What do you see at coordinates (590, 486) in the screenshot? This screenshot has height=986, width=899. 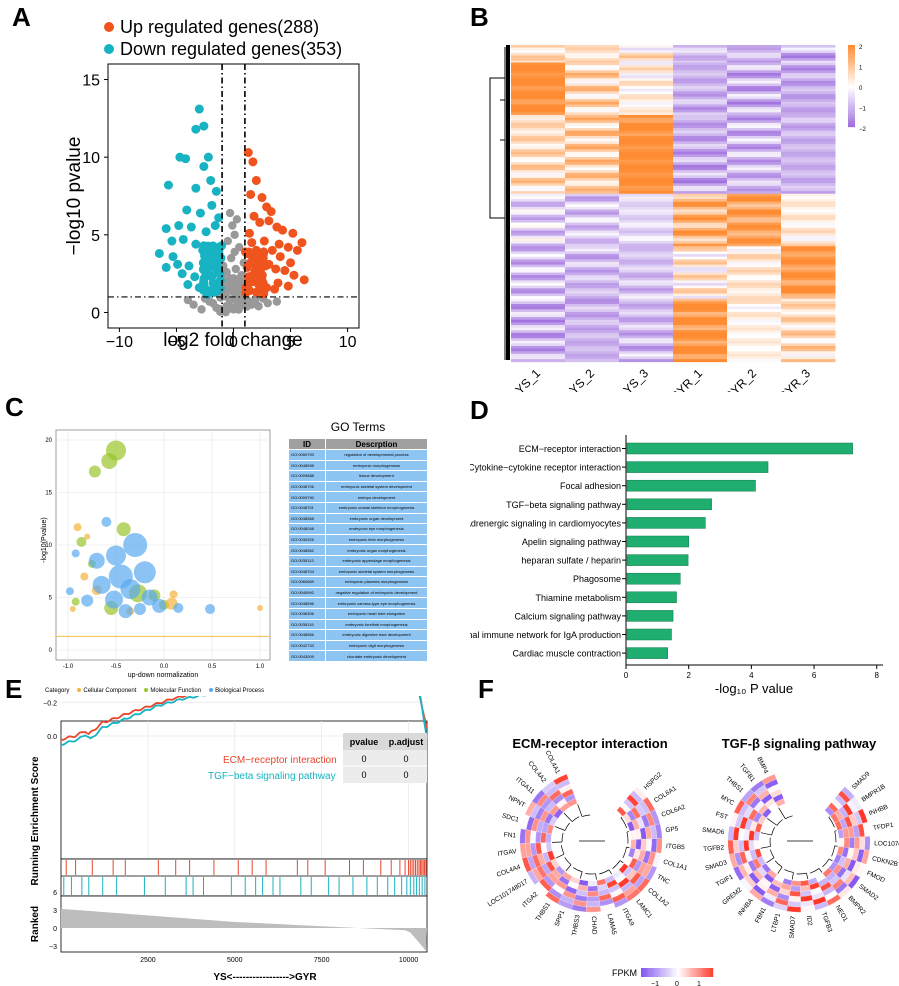 I see `category-label: Focal adhesion` at bounding box center [590, 486].